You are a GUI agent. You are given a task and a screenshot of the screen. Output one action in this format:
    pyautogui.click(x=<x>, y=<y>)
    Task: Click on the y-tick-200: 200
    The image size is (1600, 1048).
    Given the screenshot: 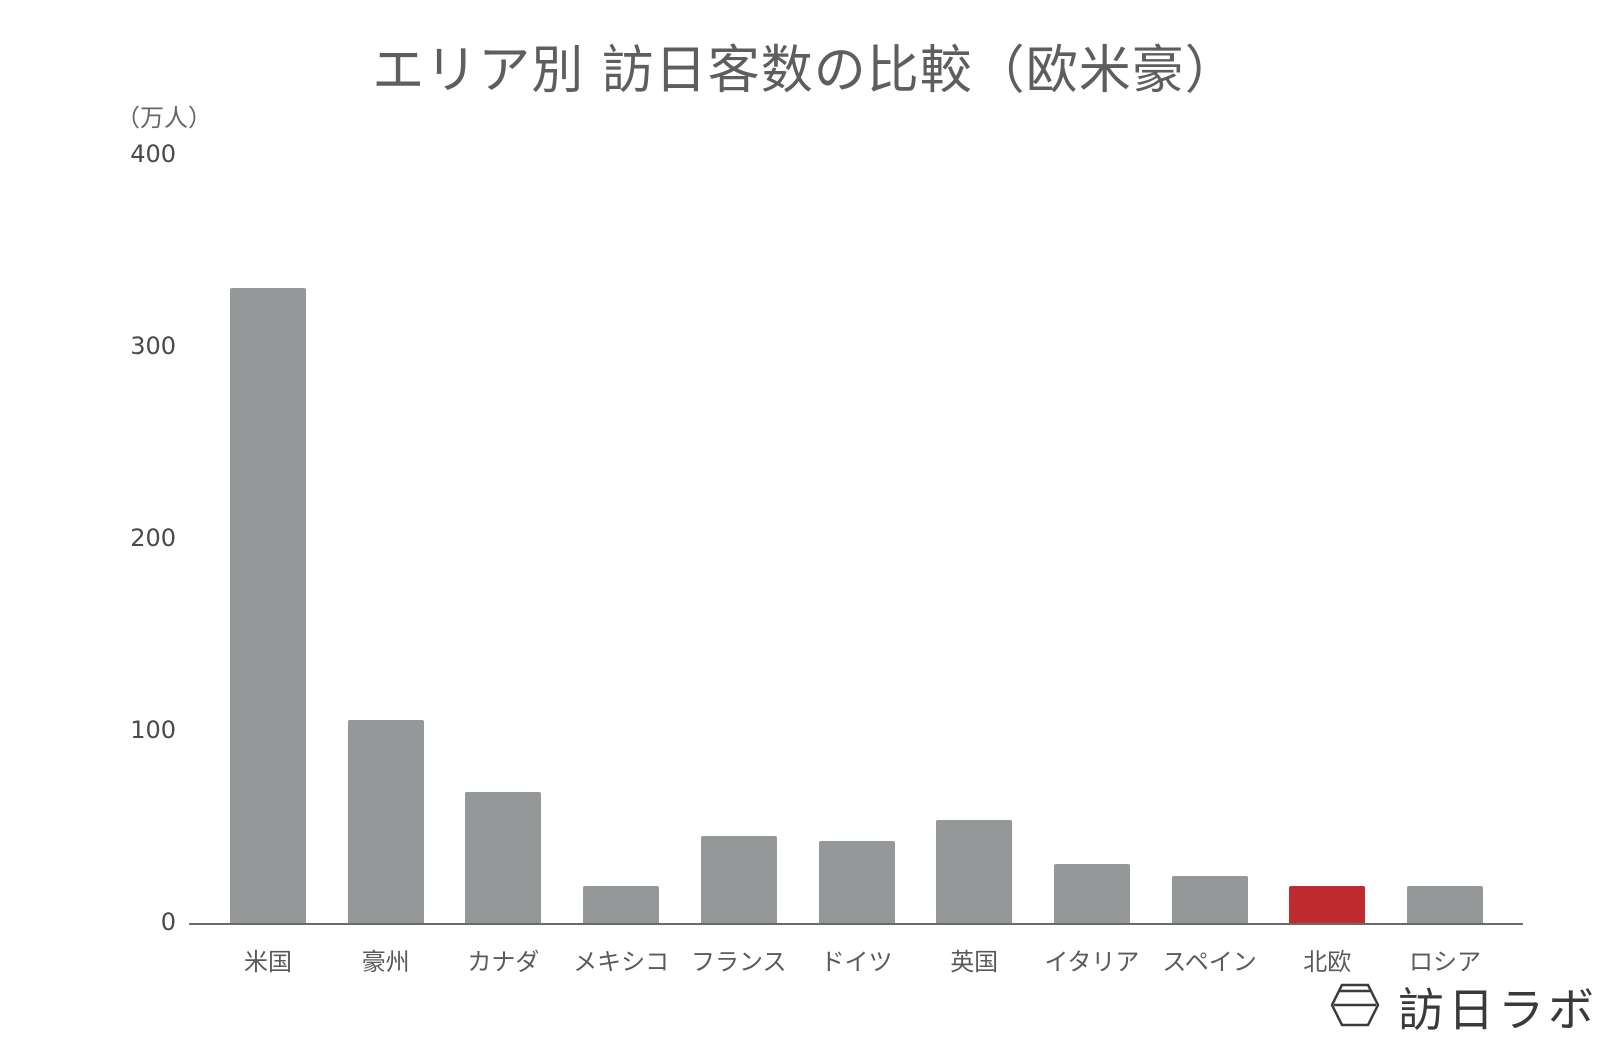 What is the action you would take?
    pyautogui.click(x=153, y=538)
    